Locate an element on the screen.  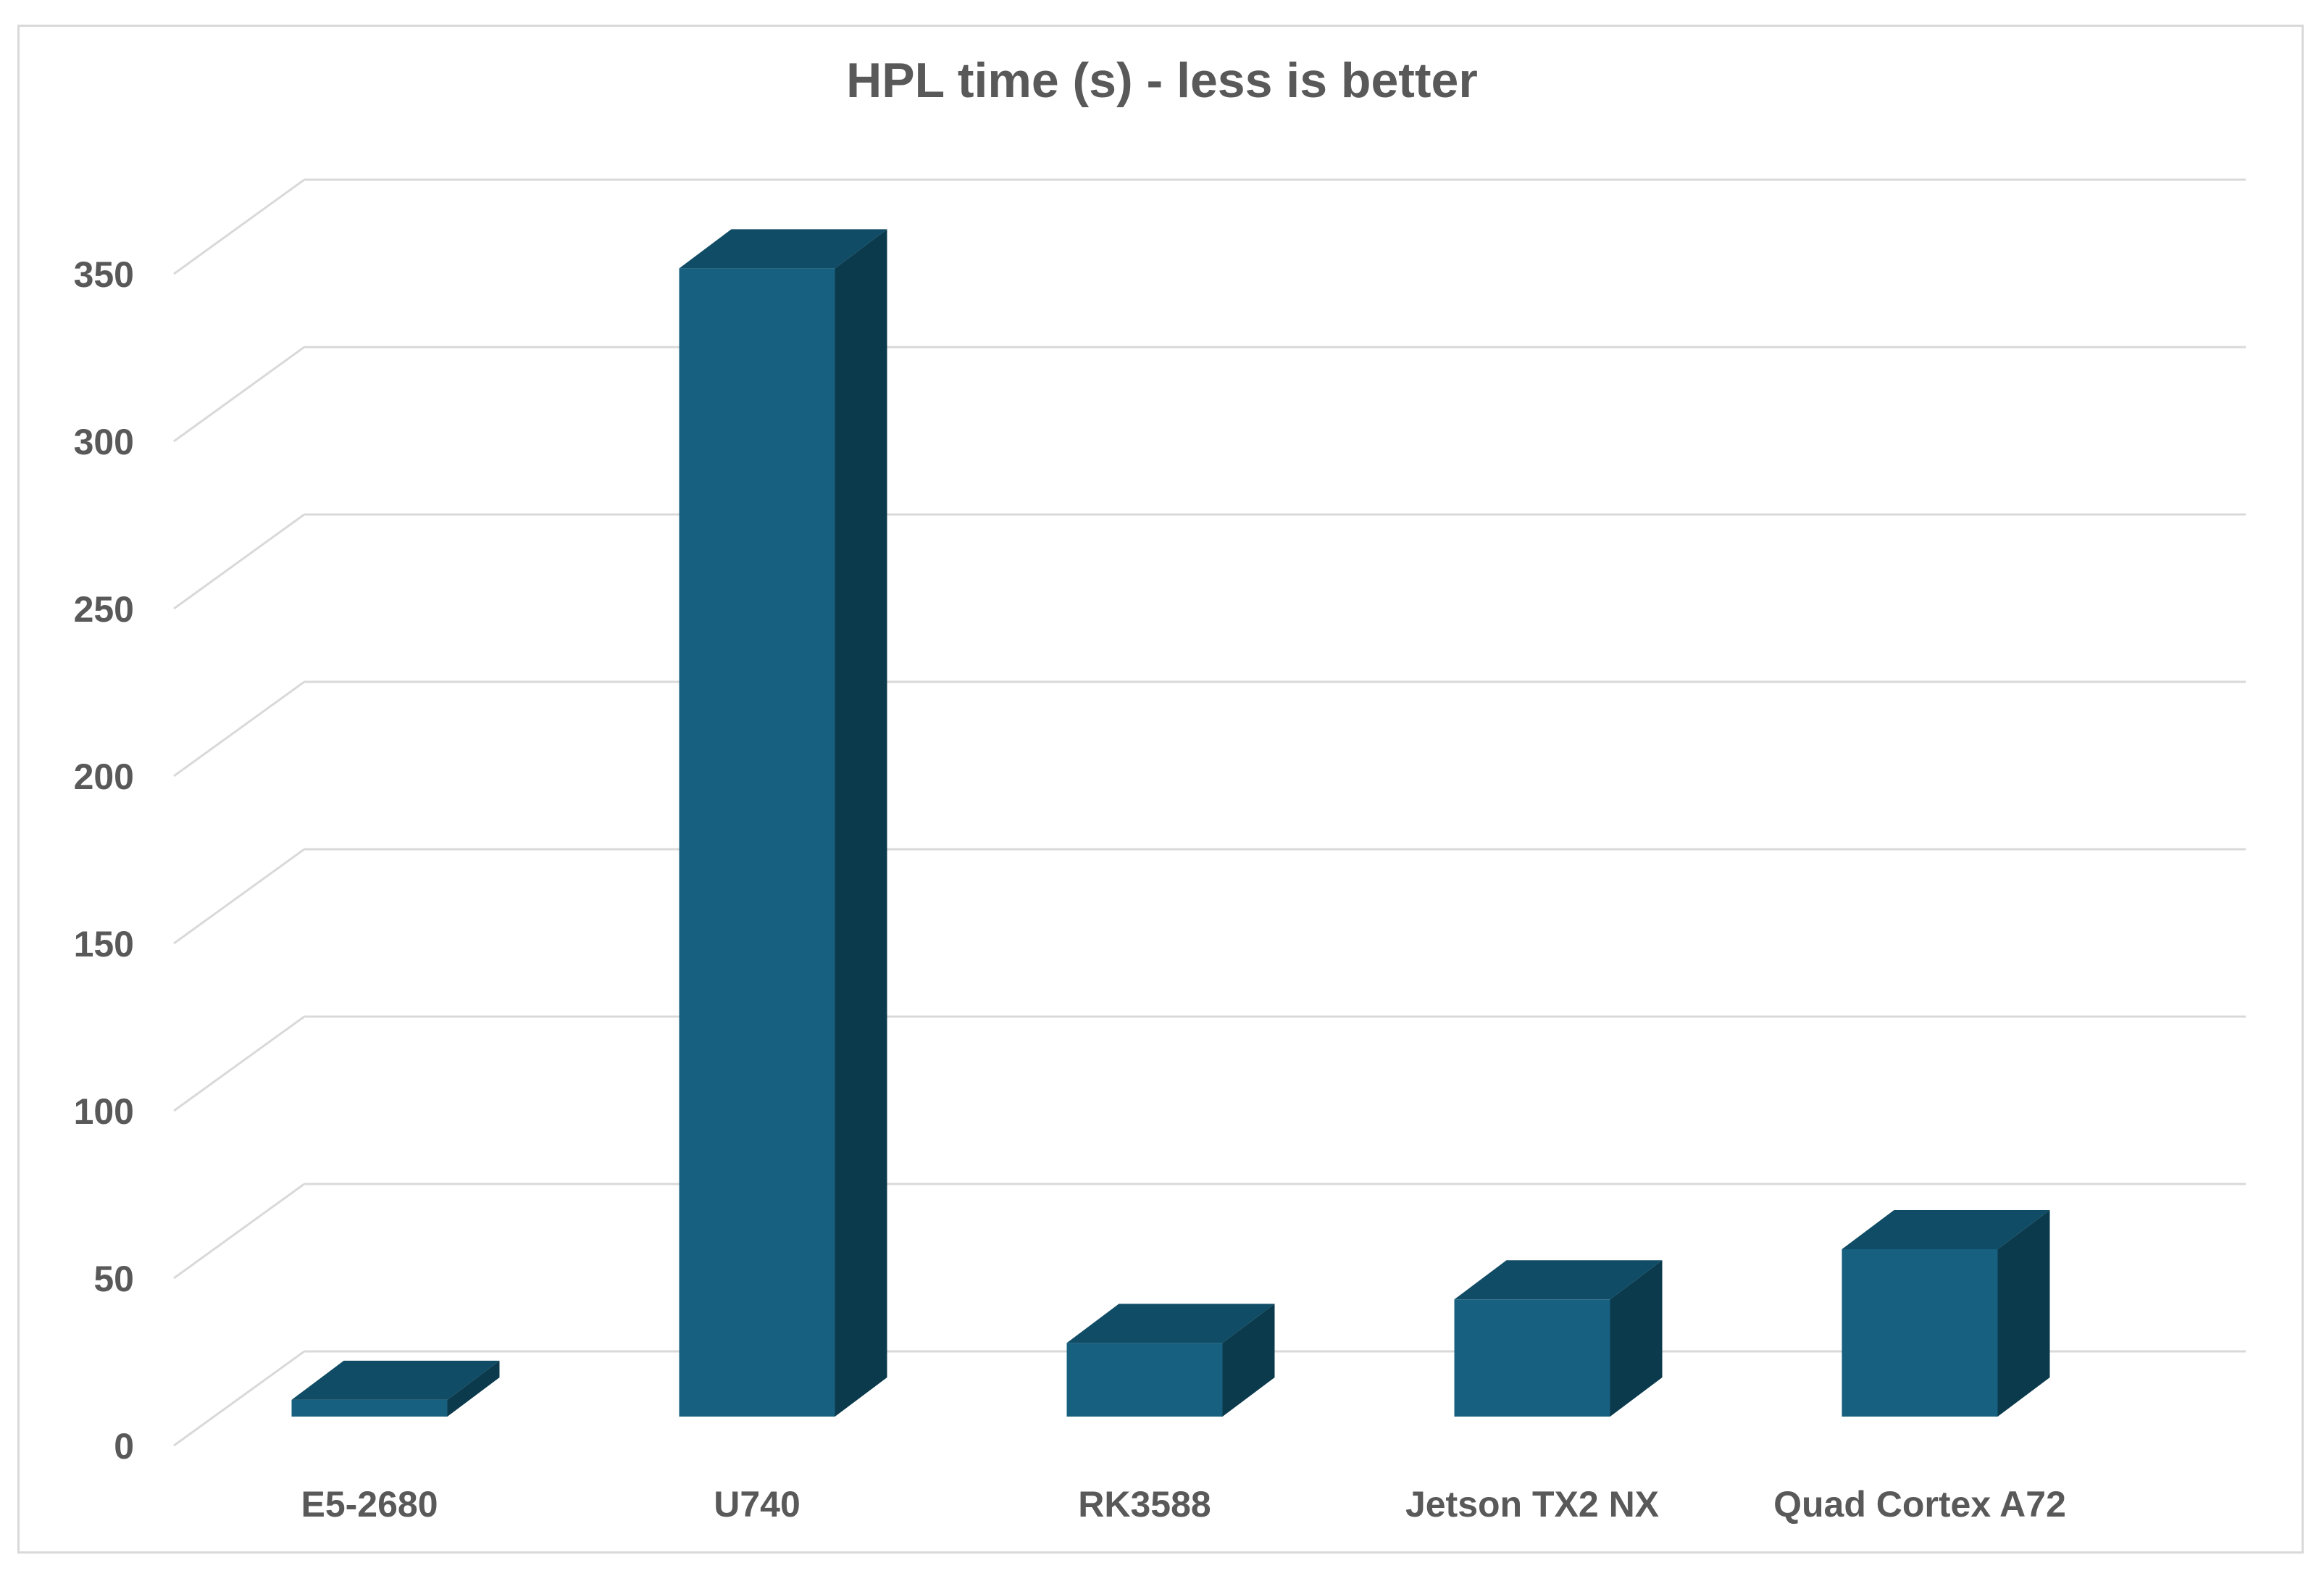
y-tick-label: 250 is located at coordinates (104, 609).